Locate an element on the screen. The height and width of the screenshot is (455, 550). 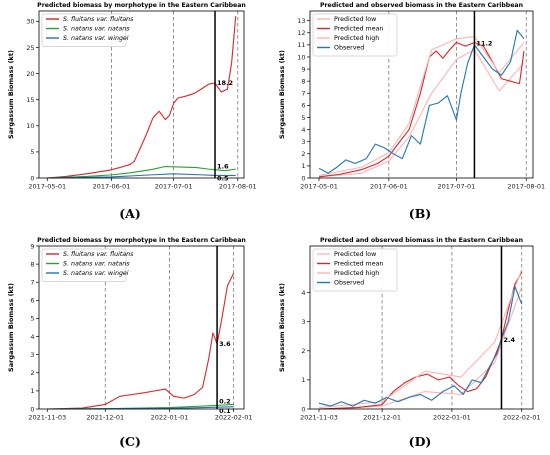
legend-entry: Observed is located at coordinates (349, 283).